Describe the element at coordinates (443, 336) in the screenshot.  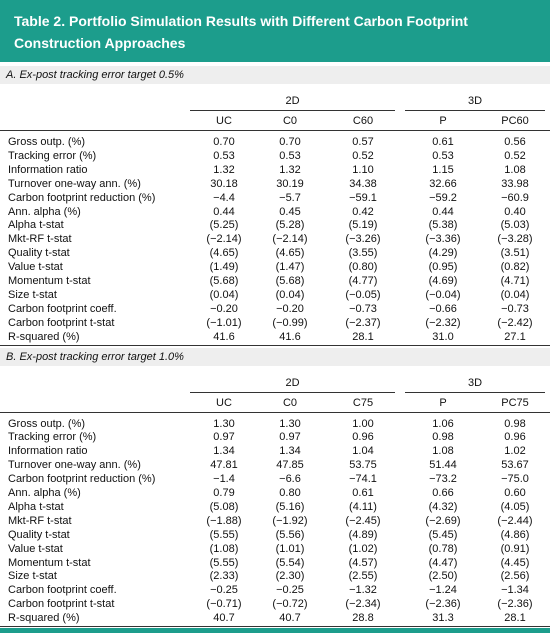
I see `table-cell: 31.0` at that location.